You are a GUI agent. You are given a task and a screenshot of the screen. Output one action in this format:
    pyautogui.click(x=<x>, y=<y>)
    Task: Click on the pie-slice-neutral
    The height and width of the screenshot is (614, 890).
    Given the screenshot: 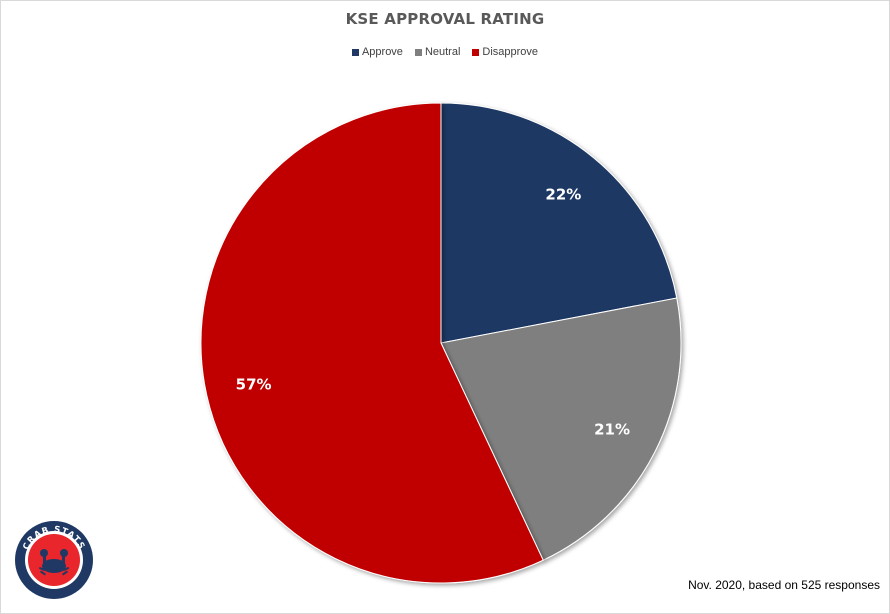 What is the action you would take?
    pyautogui.click(x=561, y=429)
    